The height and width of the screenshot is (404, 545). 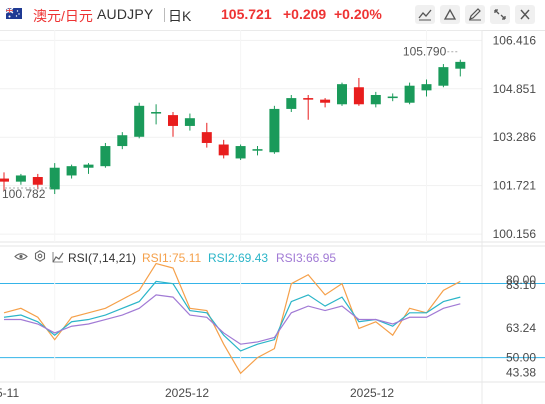 What do you see at coordinates (14, 13) in the screenshot?
I see `australia-flag-icon` at bounding box center [14, 13].